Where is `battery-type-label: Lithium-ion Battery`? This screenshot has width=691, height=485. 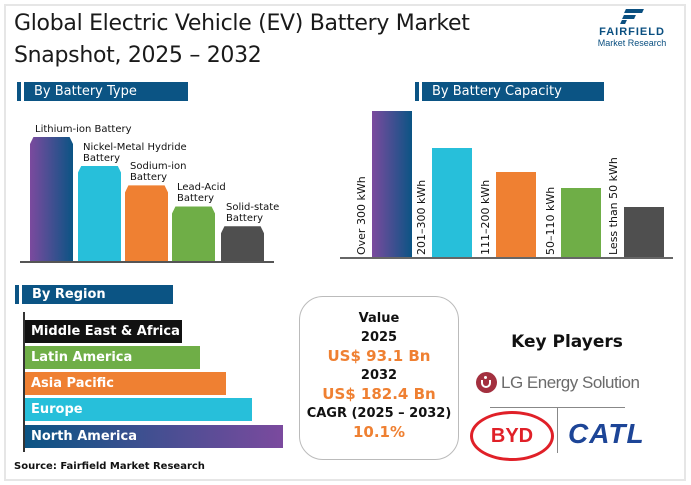 battery-type-label: Lithium-ion Battery is located at coordinates (83, 129).